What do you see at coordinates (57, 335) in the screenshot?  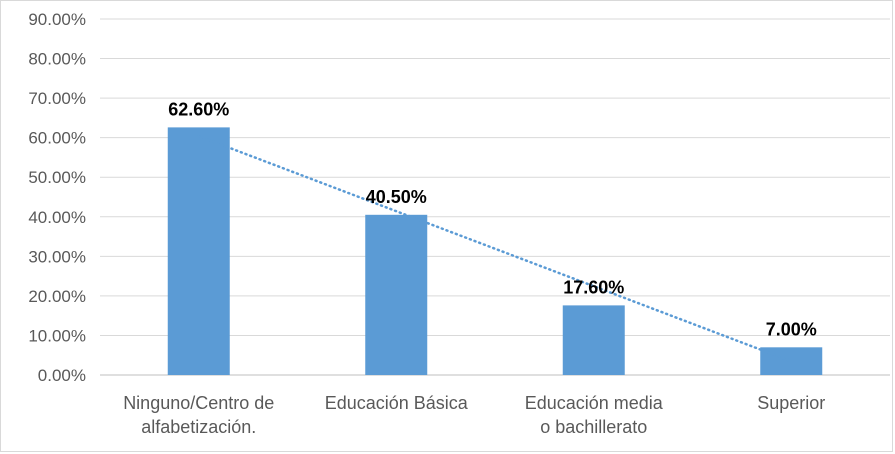 I see `y-tick-label: 10.00%` at bounding box center [57, 335].